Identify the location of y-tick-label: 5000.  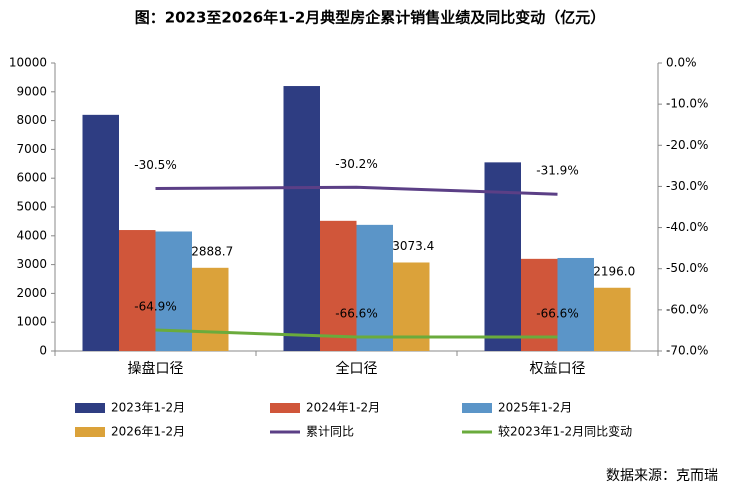
(31, 207).